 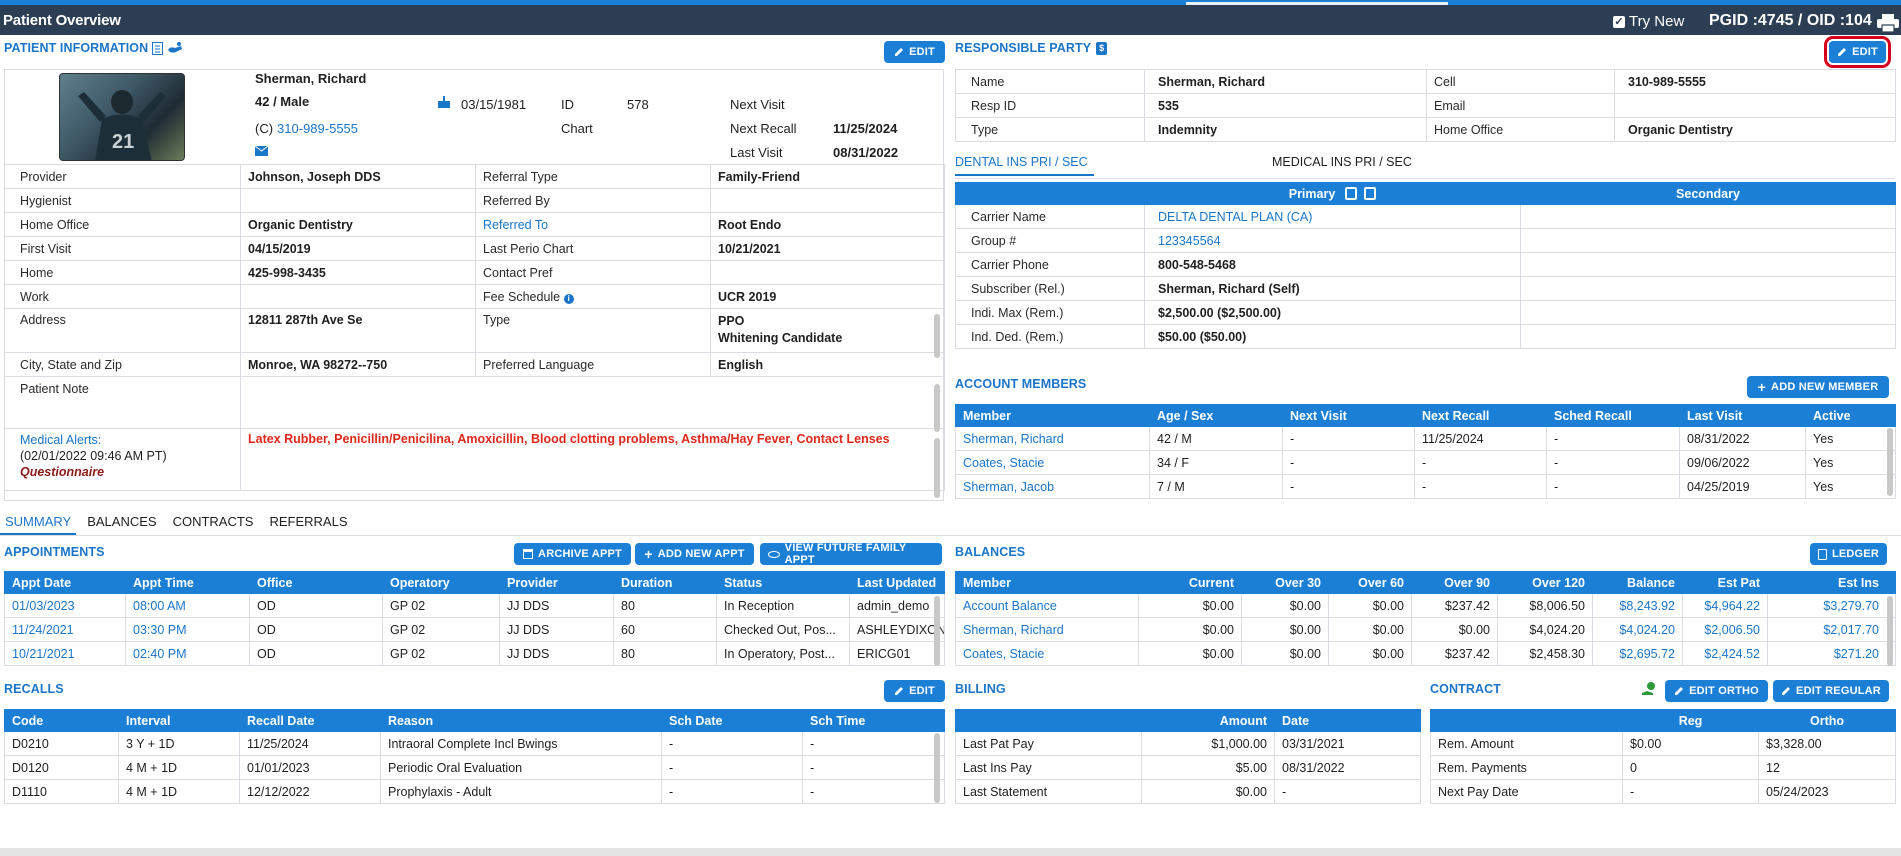 I want to click on est-pat-link: $2,006.50, so click(x=1725, y=629).